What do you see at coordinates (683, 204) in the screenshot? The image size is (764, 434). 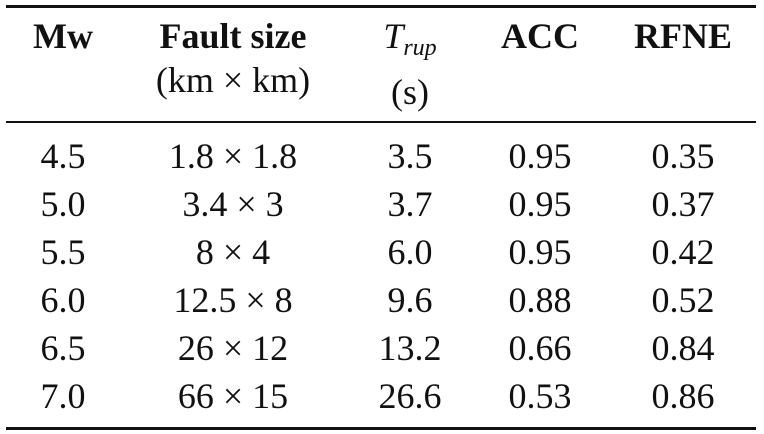 I see `cell-rfne: 0.37` at bounding box center [683, 204].